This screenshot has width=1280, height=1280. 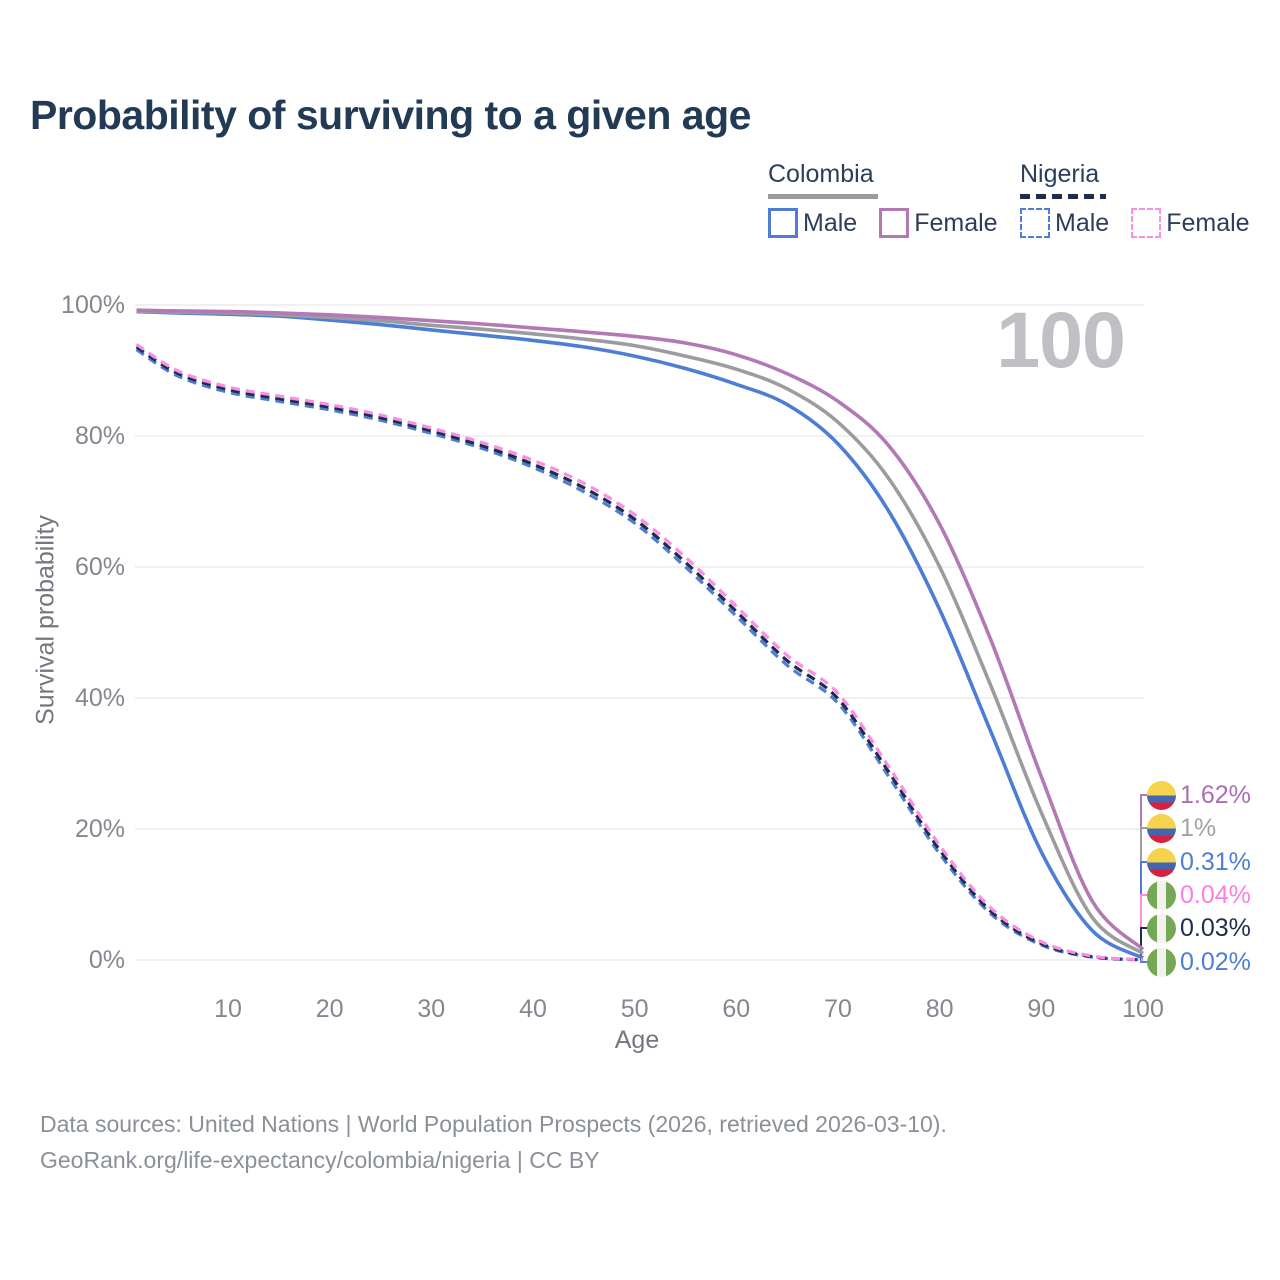 What do you see at coordinates (637, 1040) in the screenshot?
I see `x-axis-title: Age` at bounding box center [637, 1040].